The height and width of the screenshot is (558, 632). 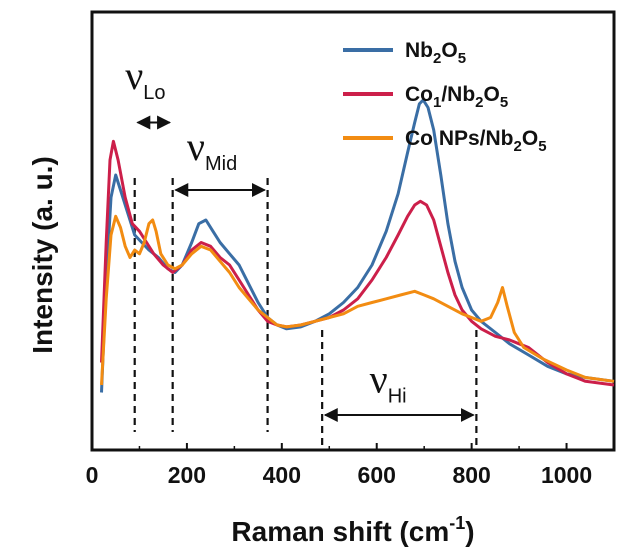 I want to click on legend-label-2: Co NPs/Nb2O5, so click(x=476, y=141).